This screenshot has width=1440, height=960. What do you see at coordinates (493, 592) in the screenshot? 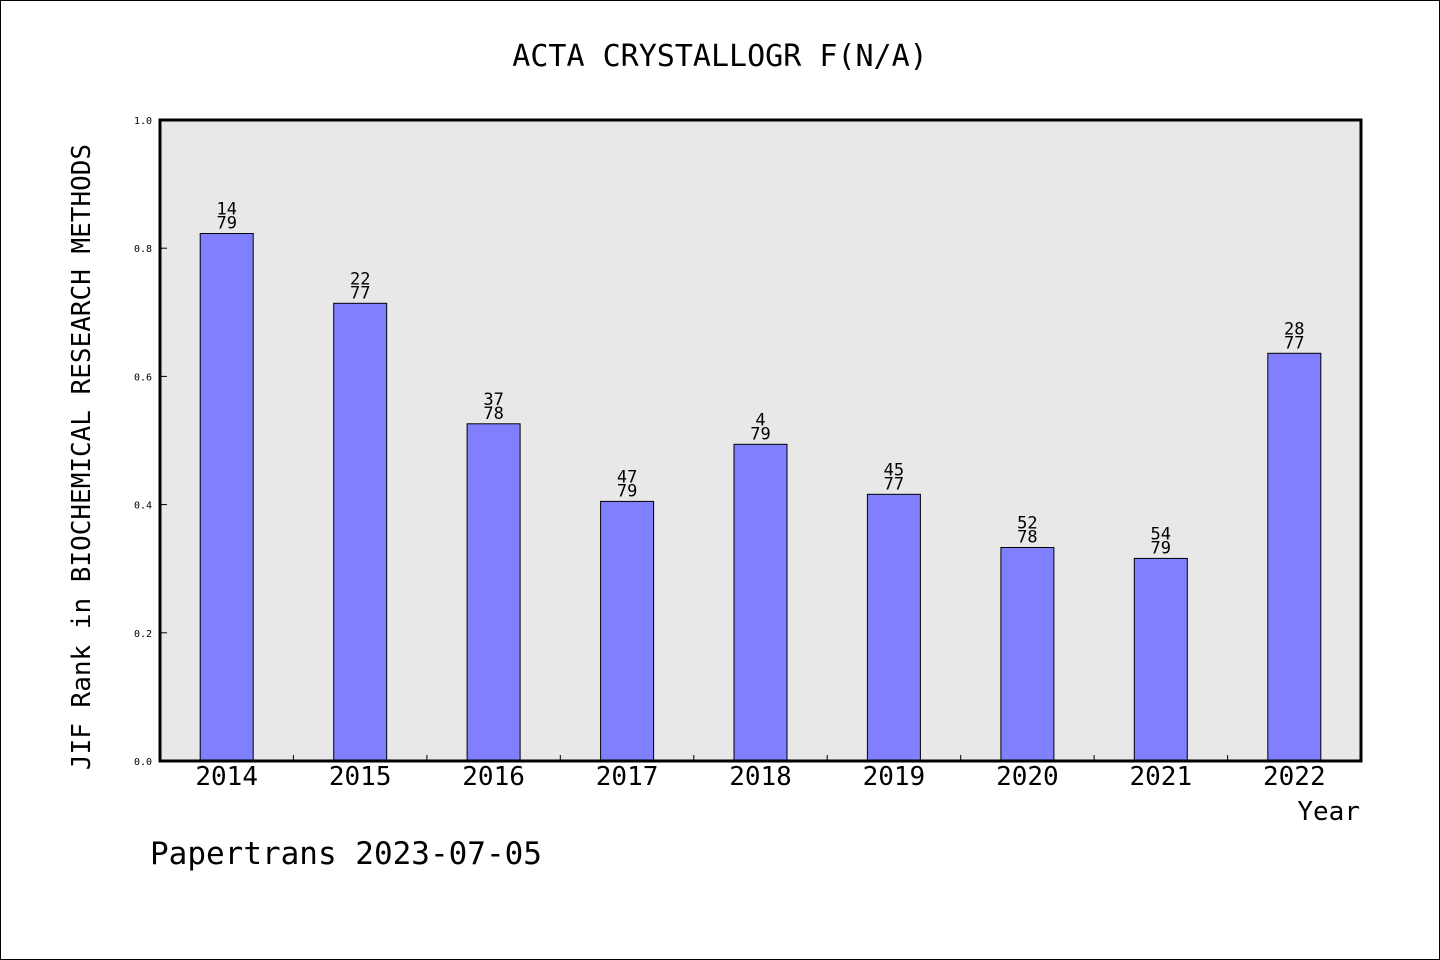
I see `bar-2016` at bounding box center [493, 592].